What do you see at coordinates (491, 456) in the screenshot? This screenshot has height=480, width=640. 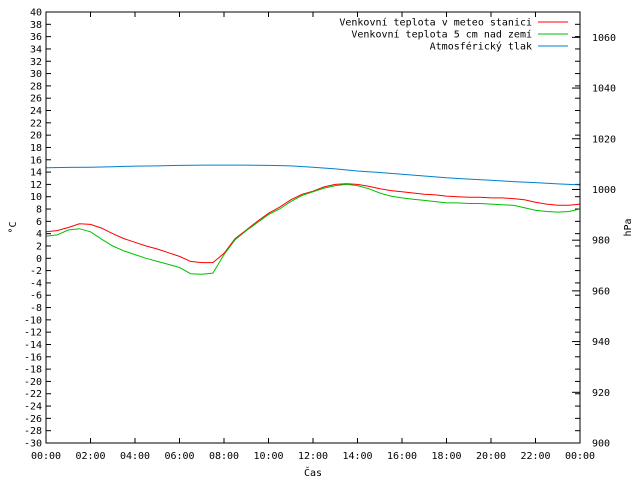 I see `x-tick-label: 20:00` at bounding box center [491, 456].